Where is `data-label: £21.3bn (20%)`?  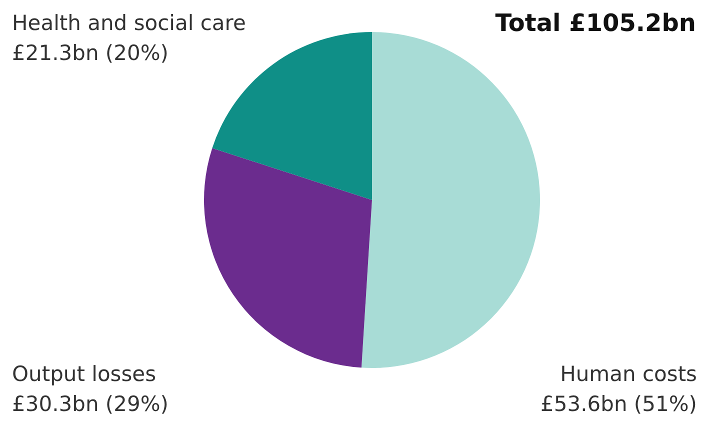 data-label: £21.3bn (20%) is located at coordinates (90, 53).